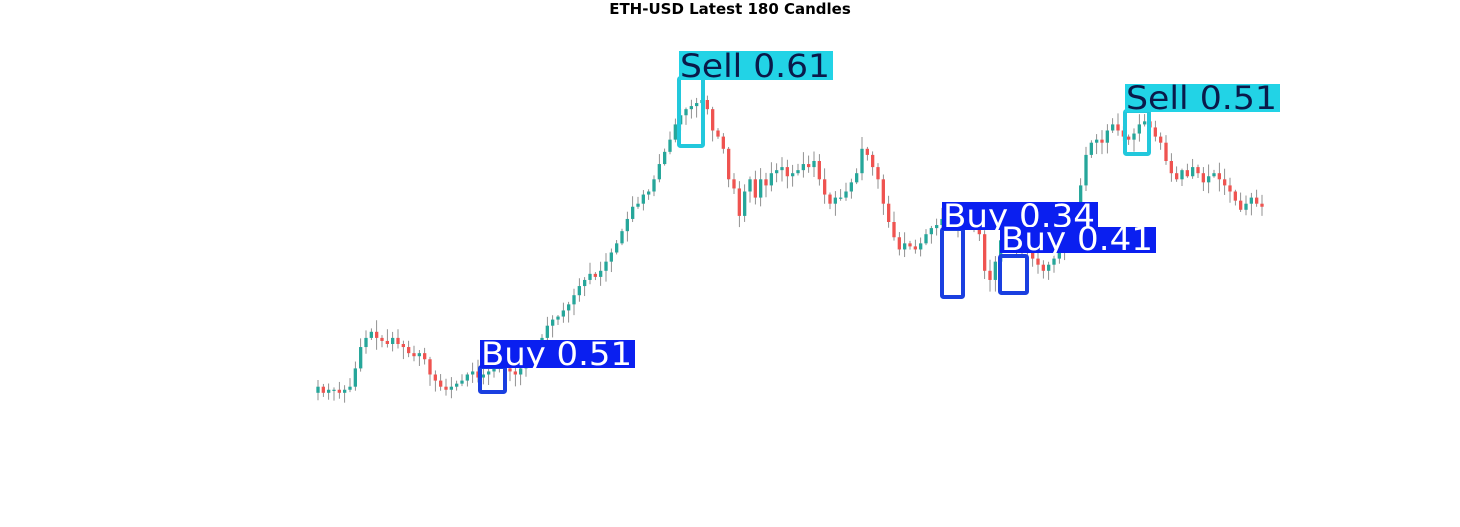  Describe the element at coordinates (1201, 117) in the screenshot. I see `sell-detection: Sell 0.51` at that location.